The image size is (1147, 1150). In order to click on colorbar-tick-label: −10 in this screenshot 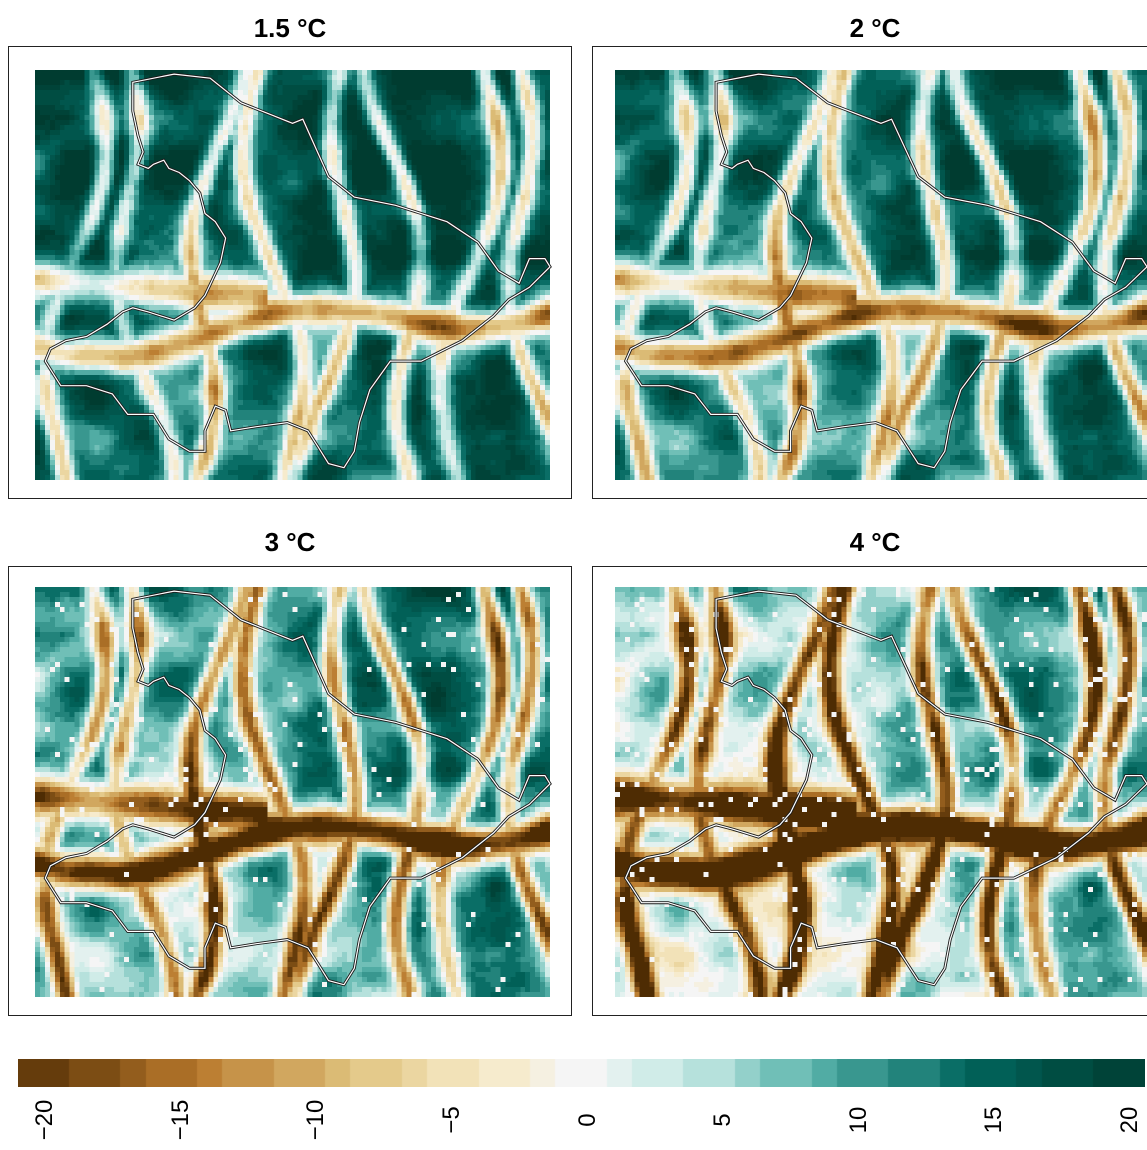, I will do `click(316, 1120)`.